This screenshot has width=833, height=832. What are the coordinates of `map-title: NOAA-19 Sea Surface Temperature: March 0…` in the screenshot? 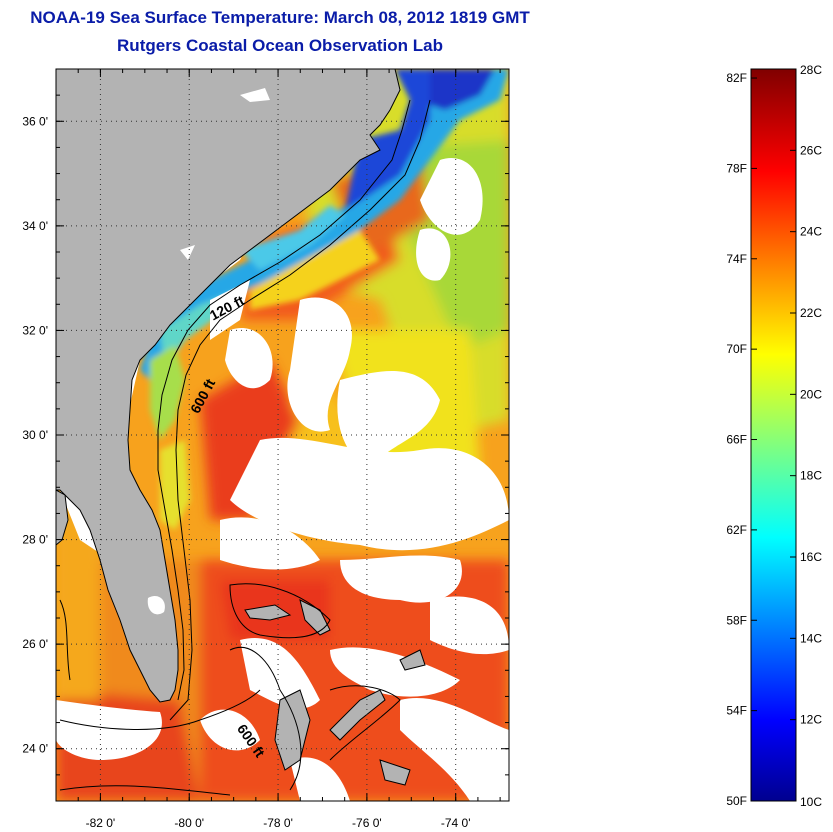 It's located at (280, 17).